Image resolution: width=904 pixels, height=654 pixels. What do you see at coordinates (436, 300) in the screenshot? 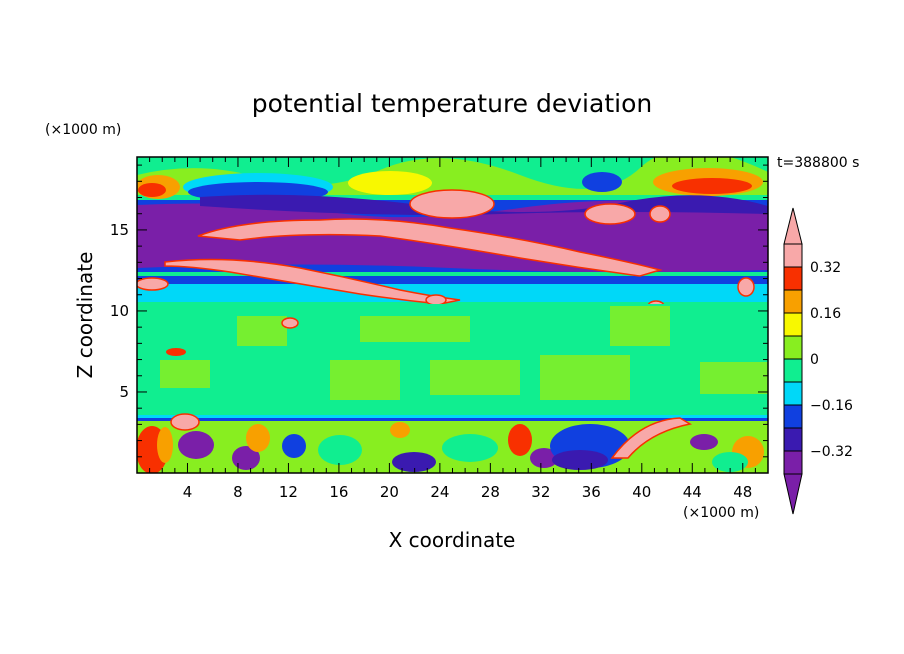
I see `warm-blob-mid` at bounding box center [436, 300].